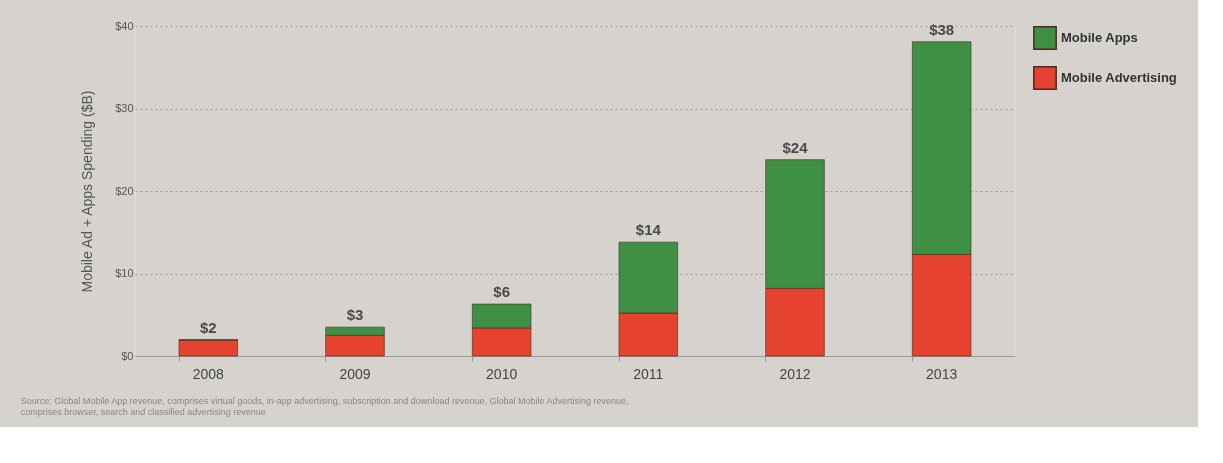 This screenshot has width=1223, height=463. Describe the element at coordinates (124, 273) in the screenshot. I see `y-tick-label: $10` at that location.